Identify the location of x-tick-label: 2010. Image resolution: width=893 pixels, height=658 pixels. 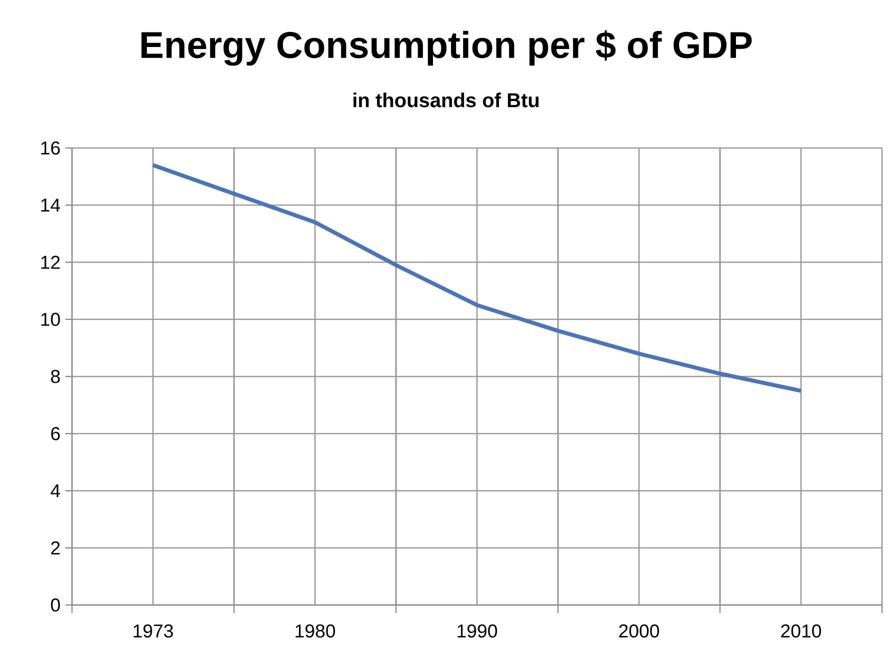
(801, 631).